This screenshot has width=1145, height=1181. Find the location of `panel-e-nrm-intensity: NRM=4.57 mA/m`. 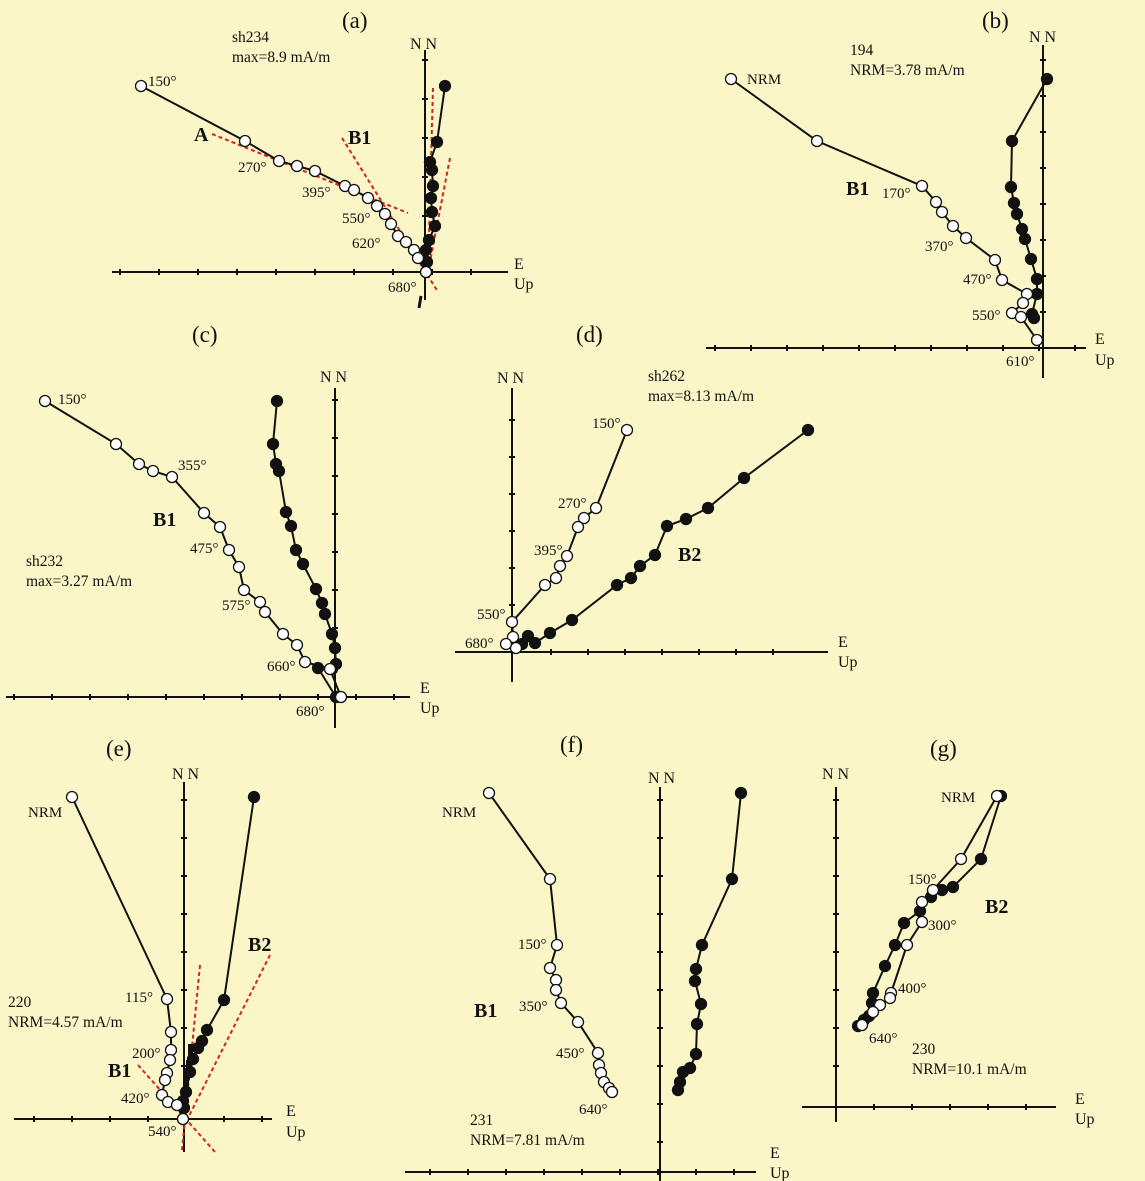

panel-e-nrm-intensity: NRM=4.57 mA/m is located at coordinates (65, 1022).